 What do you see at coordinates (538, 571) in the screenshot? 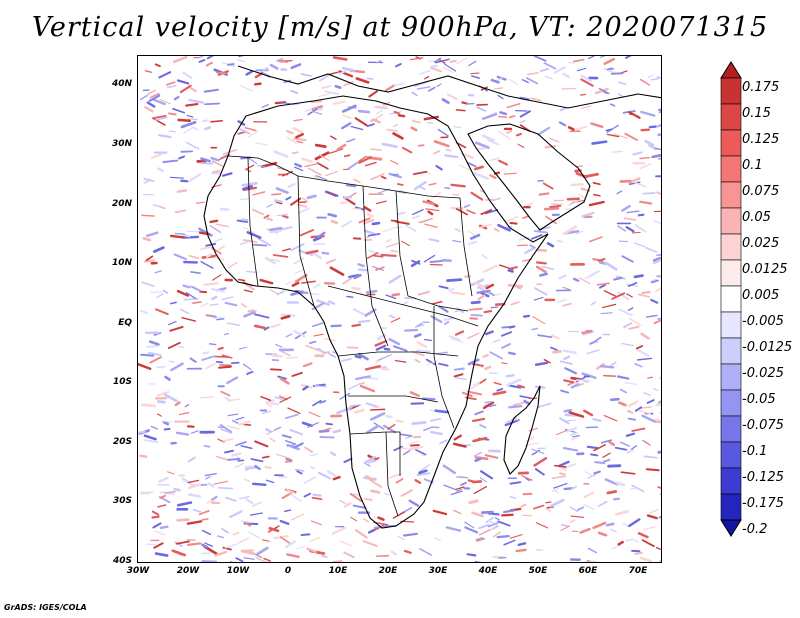
I see `lon-label-50e: 50E` at bounding box center [538, 571].